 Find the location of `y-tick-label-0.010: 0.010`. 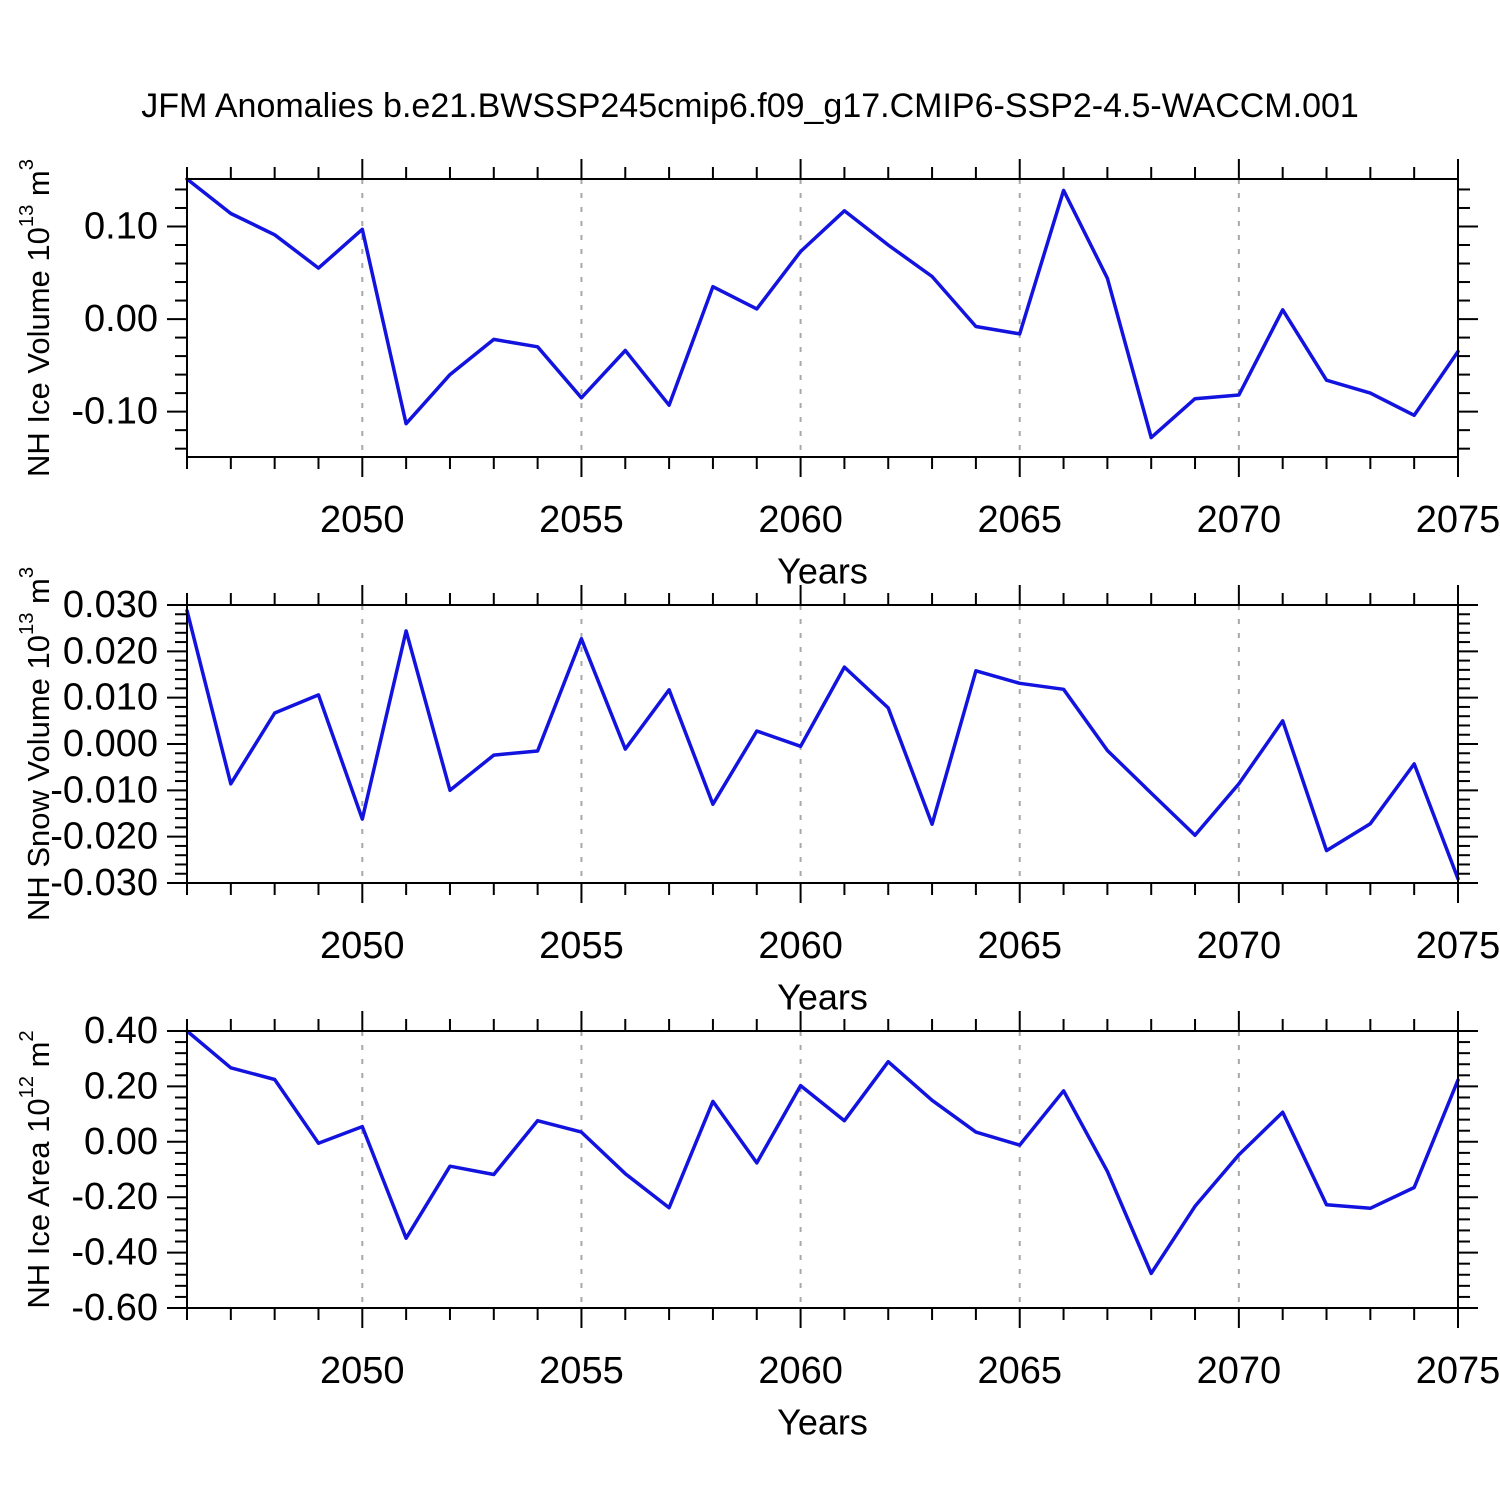

y-tick-label-0.010: 0.010 is located at coordinates (110, 698).